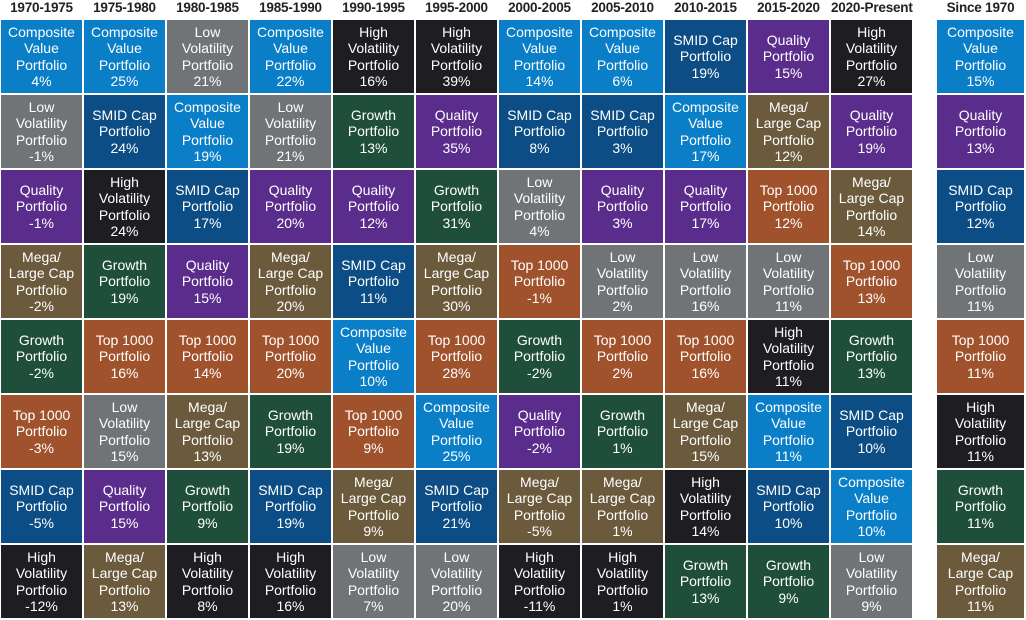 The image size is (1026, 620). I want to click on return-value: -2%, so click(41, 372).